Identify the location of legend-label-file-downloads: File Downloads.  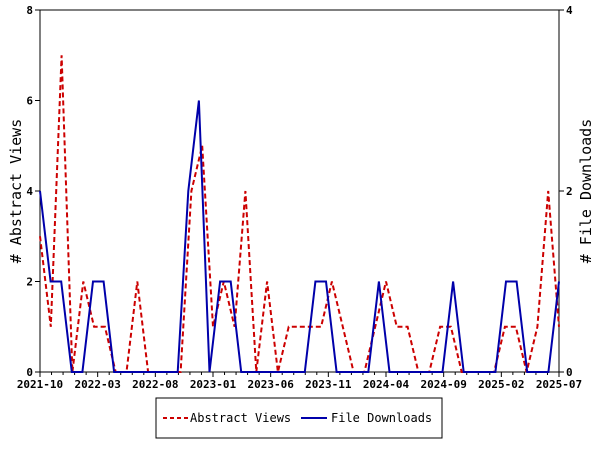
(381, 418).